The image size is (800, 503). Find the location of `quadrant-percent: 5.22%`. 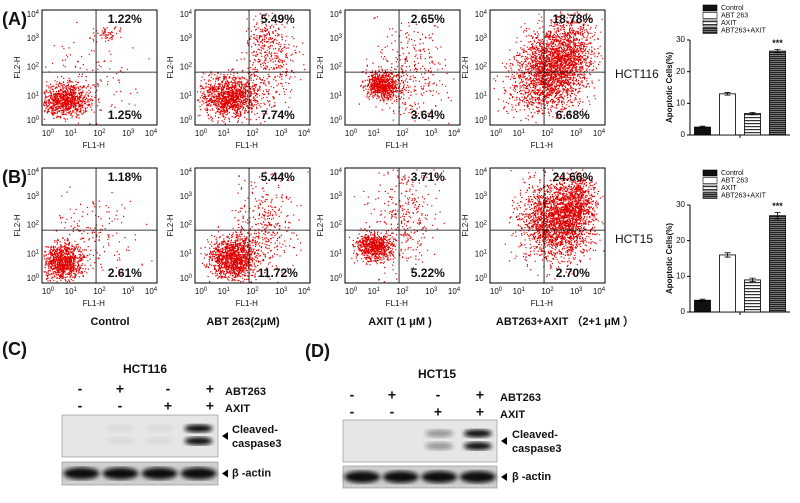

quadrant-percent: 5.22% is located at coordinates (428, 273).